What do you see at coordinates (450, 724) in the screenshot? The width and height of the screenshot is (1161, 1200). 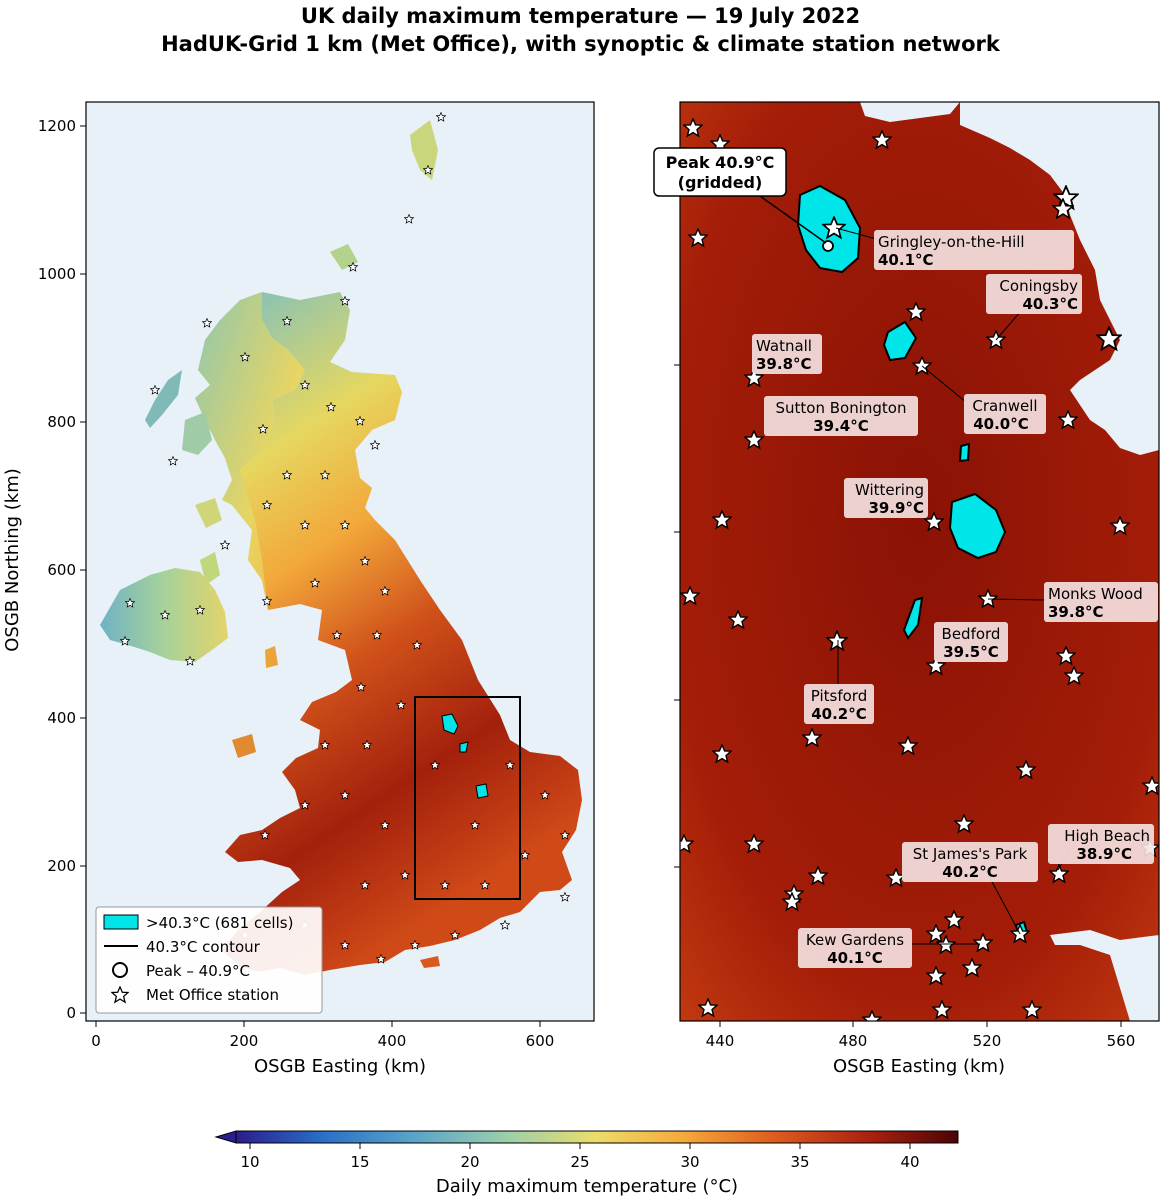 I see `left-hot-region-north` at bounding box center [450, 724].